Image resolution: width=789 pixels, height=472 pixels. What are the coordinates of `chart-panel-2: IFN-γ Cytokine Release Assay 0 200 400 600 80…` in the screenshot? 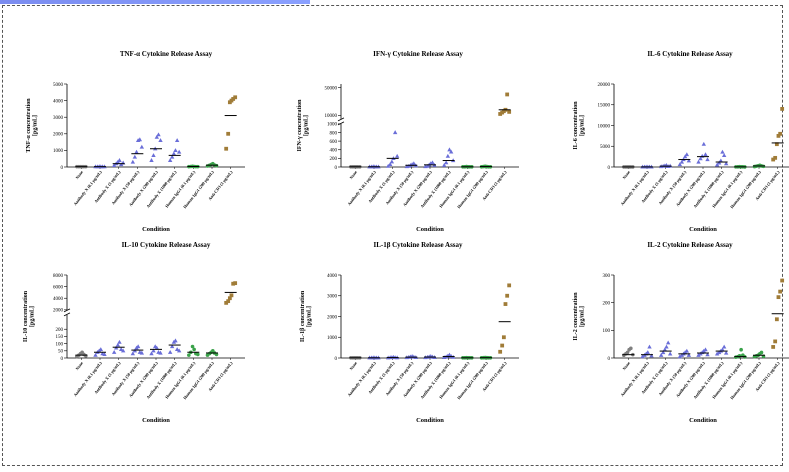 It's located at (408, 141).